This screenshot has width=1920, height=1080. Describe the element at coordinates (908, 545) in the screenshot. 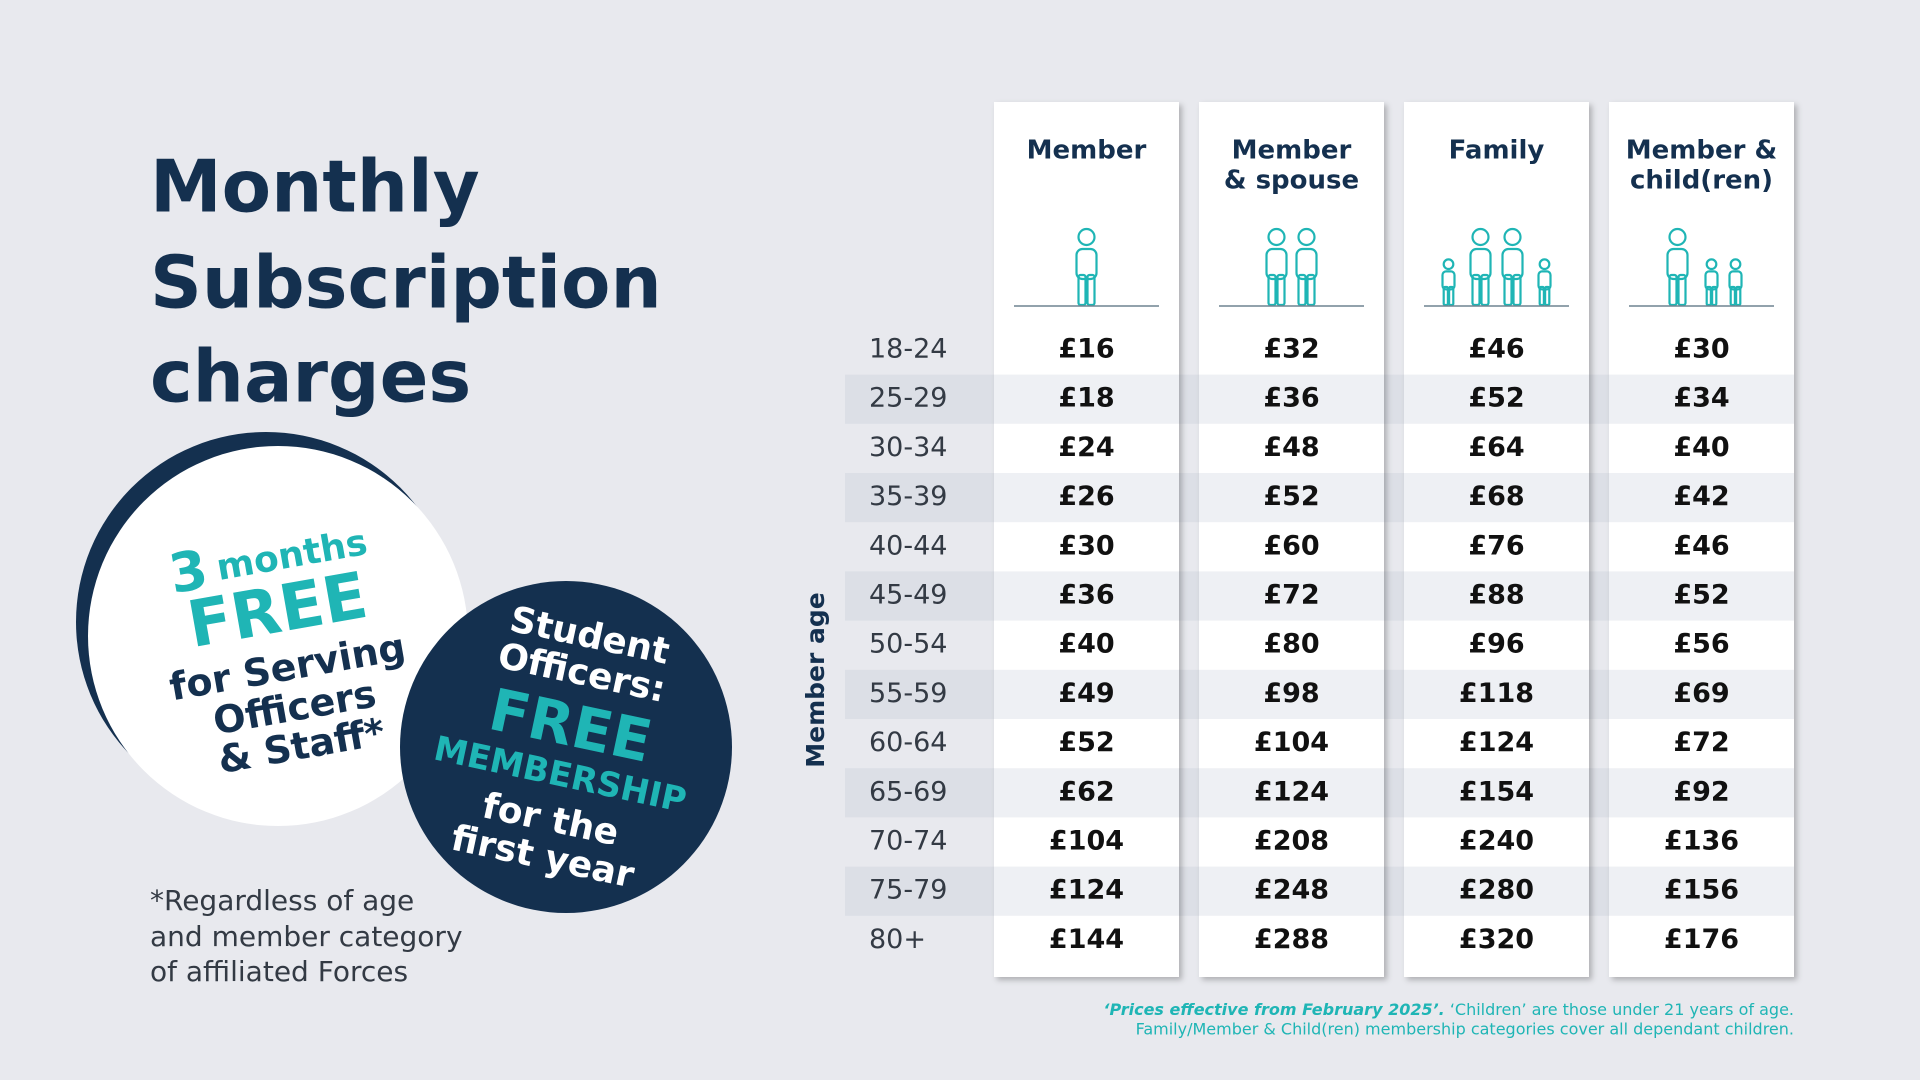

I see `age-label: 40-44` at that location.